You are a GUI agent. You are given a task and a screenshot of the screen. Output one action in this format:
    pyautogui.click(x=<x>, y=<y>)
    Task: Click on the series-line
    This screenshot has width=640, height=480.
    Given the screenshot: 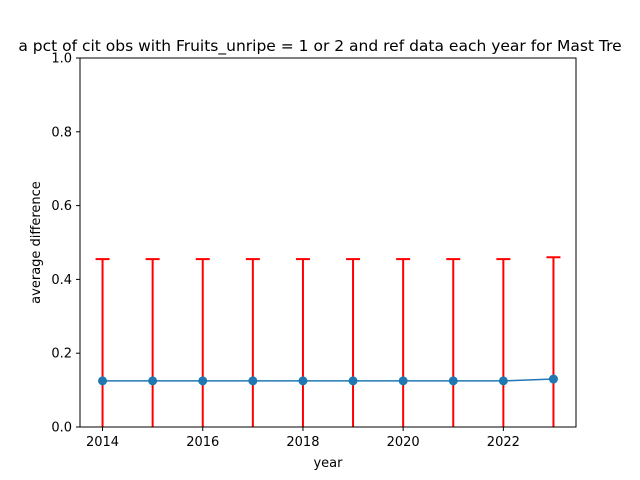 What is the action you would take?
    pyautogui.click(x=328, y=380)
    